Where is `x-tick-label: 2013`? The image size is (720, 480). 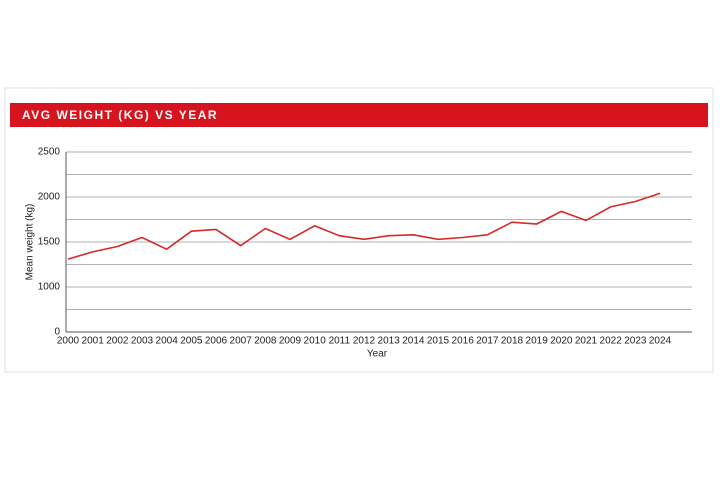
x-tick-label: 2013 is located at coordinates (389, 341).